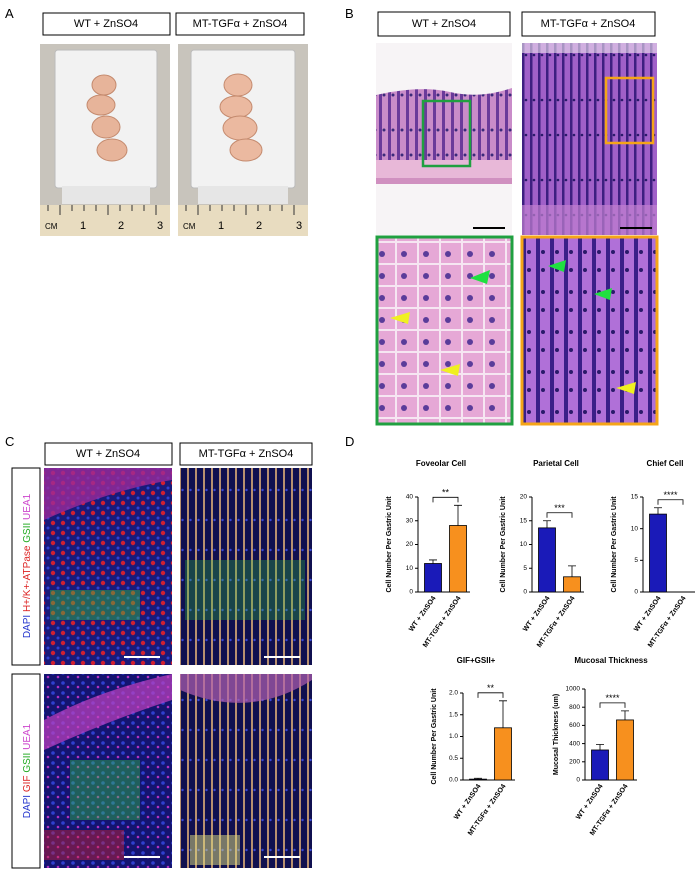 This screenshot has width=697, height=886. What do you see at coordinates (665, 463) in the screenshot?
I see `chart-title: Chief Cell` at bounding box center [665, 463].